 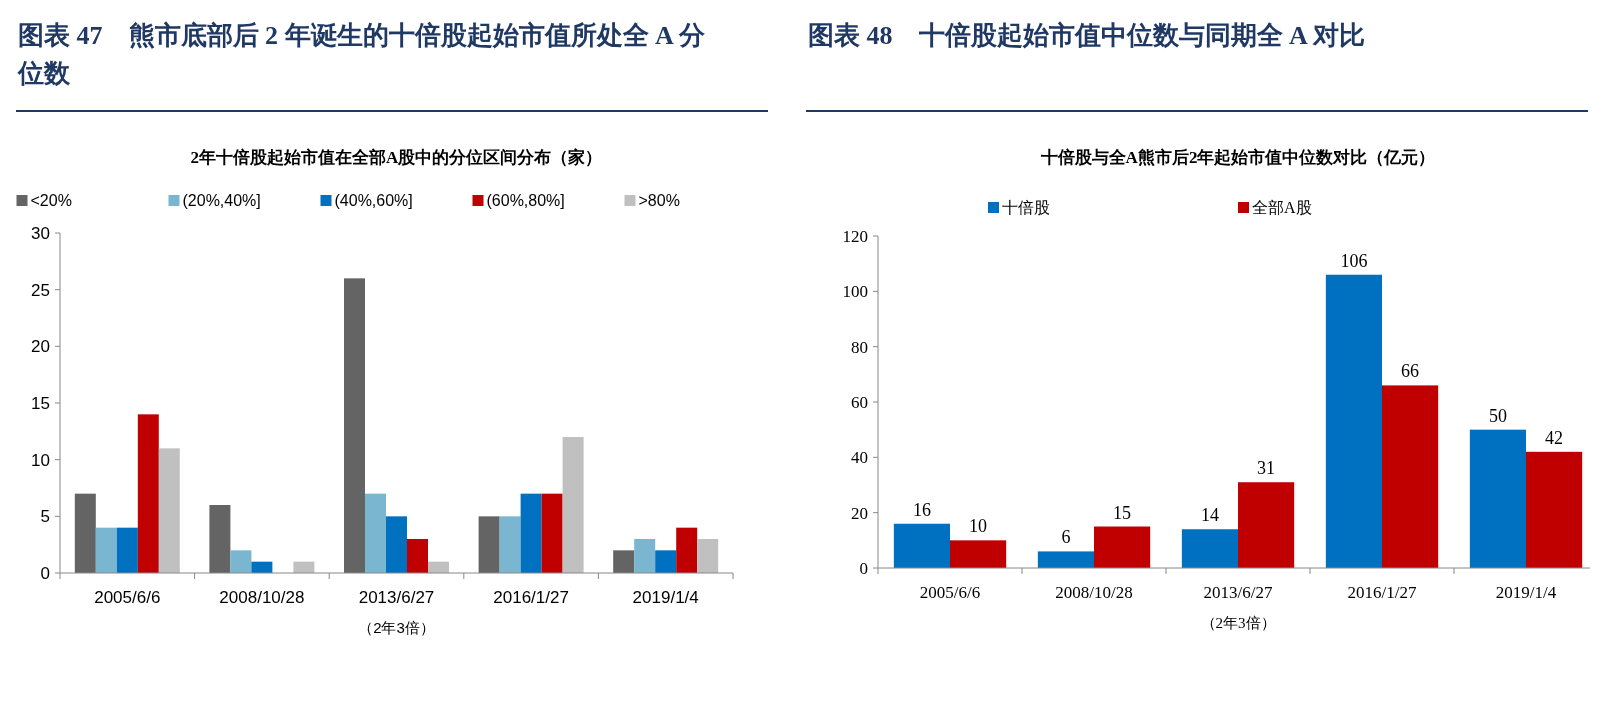 What do you see at coordinates (40, 460) in the screenshot?
I see `y-tick-label: 10` at bounding box center [40, 460].